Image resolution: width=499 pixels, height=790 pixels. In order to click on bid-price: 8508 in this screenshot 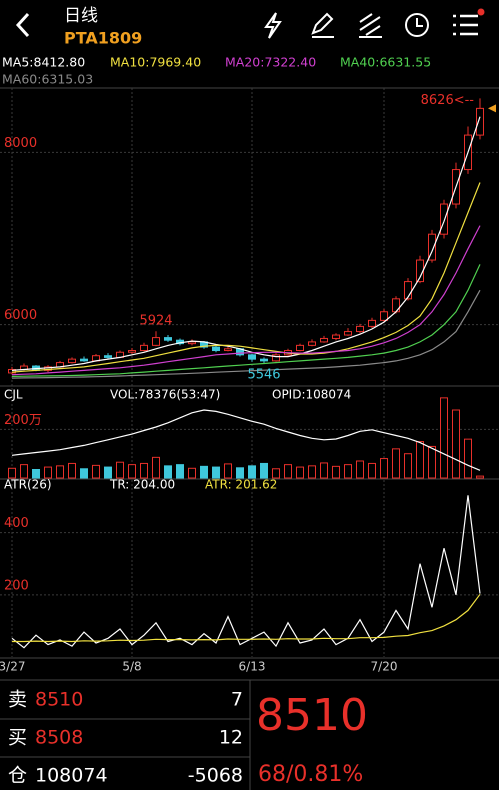, I will do `click(59, 738)`.